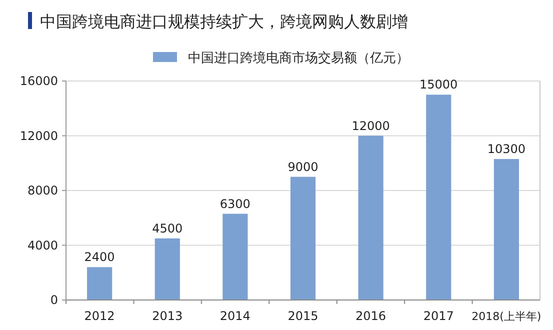 Image resolution: width=553 pixels, height=330 pixels. What do you see at coordinates (438, 316) in the screenshot?
I see `x-tick-label: 2017` at bounding box center [438, 316].